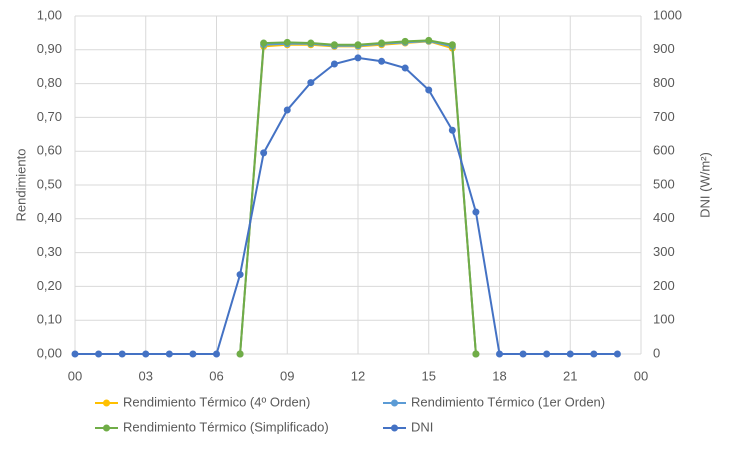 The width and height of the screenshot is (729, 455). I want to click on y-tick-label: 0,50, so click(49, 183).